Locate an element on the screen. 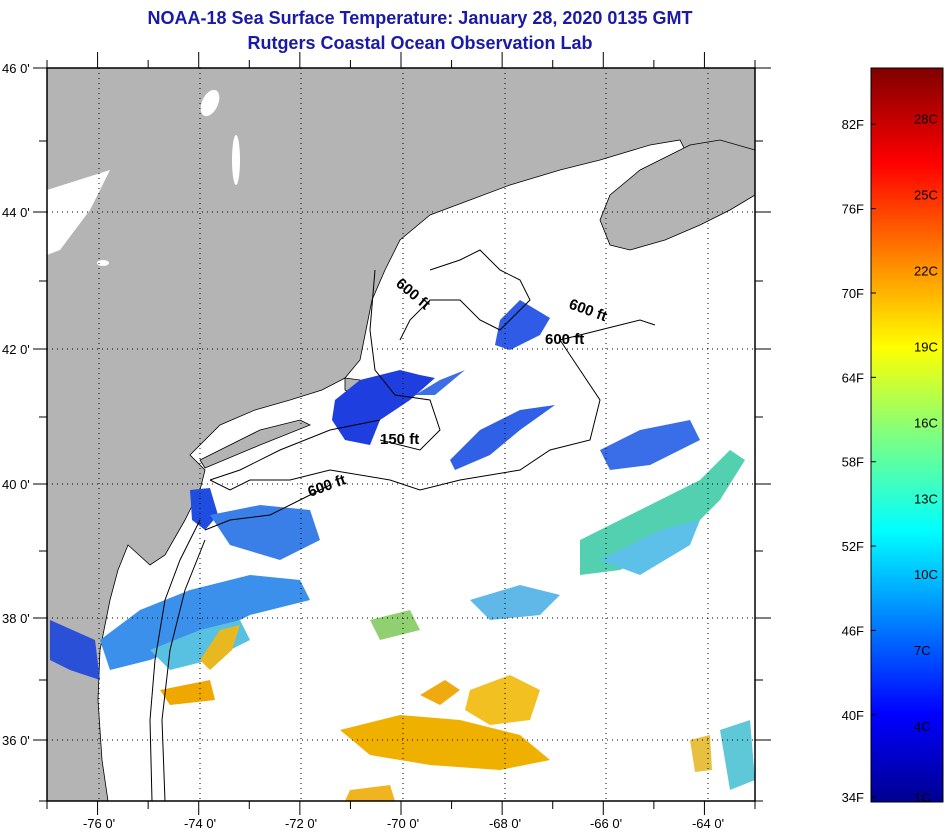 Image resolution: width=944 pixels, height=832 pixels. lat-label: 46 0' is located at coordinates (16, 68).